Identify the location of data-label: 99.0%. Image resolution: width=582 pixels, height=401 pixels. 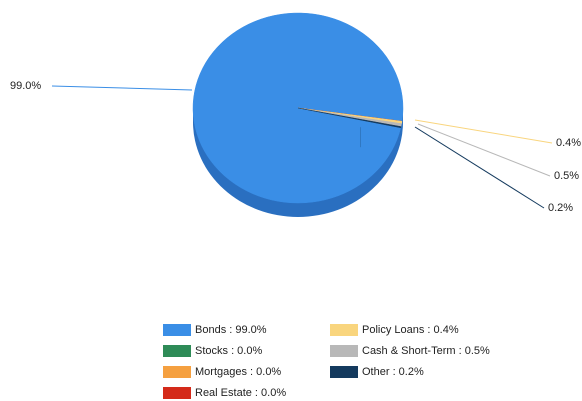
(25, 86).